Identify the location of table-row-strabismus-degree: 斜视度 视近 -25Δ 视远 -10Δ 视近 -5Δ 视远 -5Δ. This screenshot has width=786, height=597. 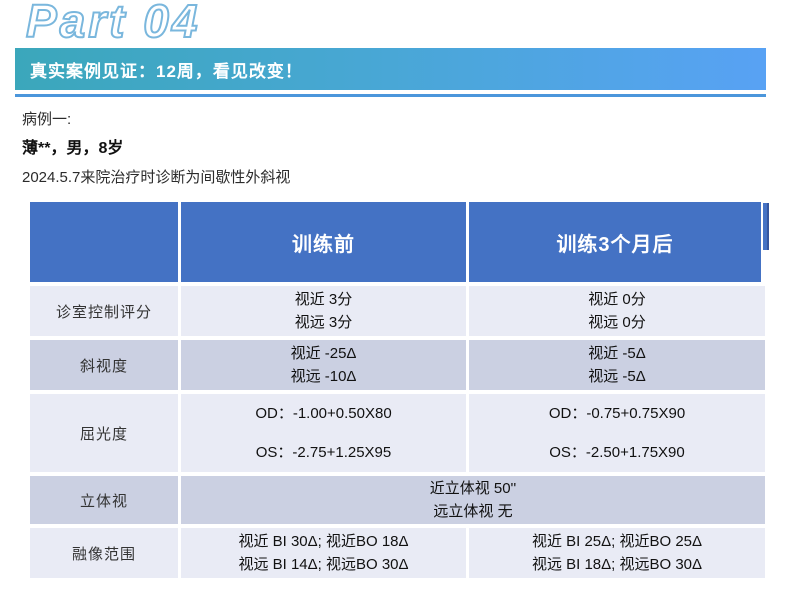
(397, 365).